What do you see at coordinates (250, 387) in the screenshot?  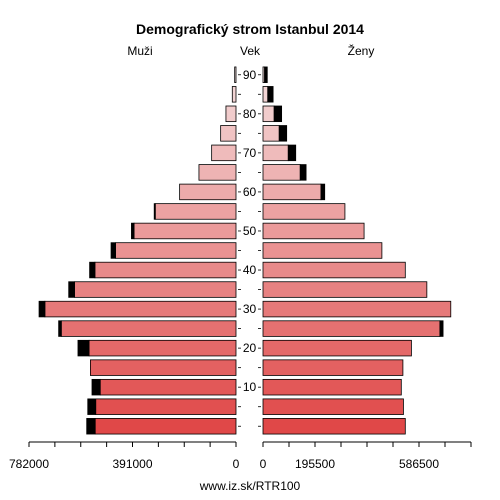 I see `age-tick-label: 10` at bounding box center [250, 387].